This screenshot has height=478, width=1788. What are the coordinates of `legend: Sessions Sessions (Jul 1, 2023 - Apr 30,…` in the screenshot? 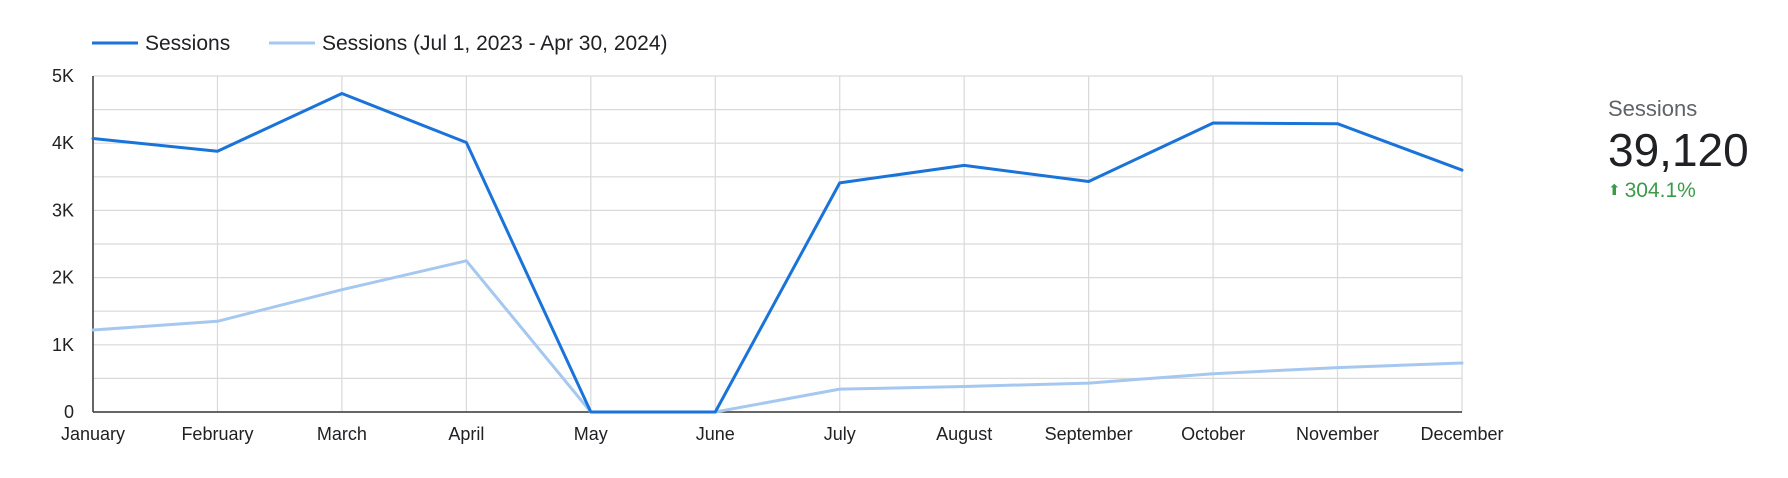 It's located at (380, 43).